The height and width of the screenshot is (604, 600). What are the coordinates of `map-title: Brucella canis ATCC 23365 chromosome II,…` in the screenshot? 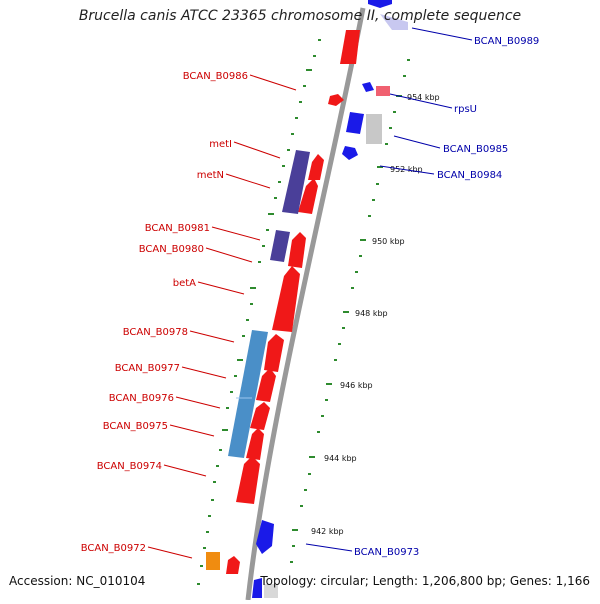 It's located at (300, 16).